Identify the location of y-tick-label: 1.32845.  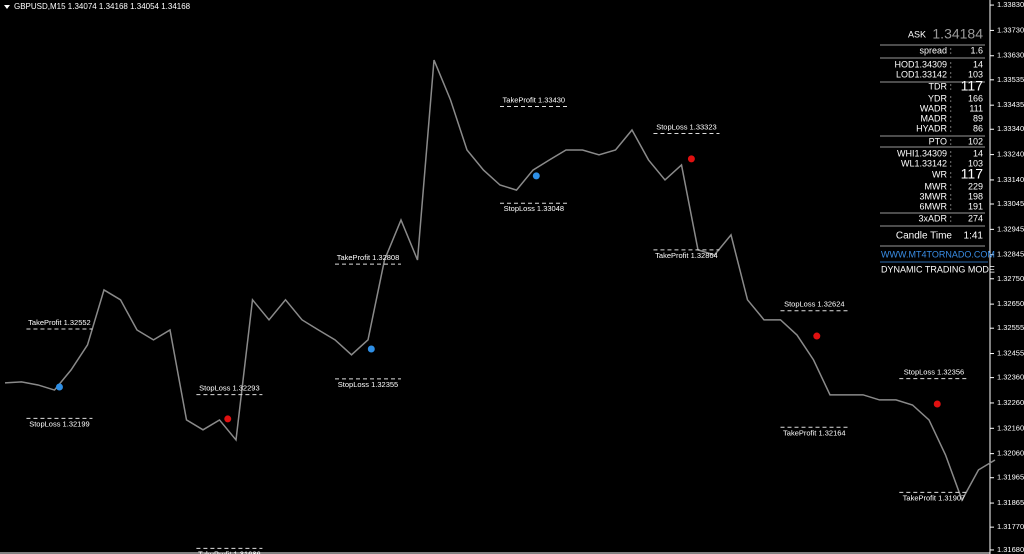
(1010, 254).